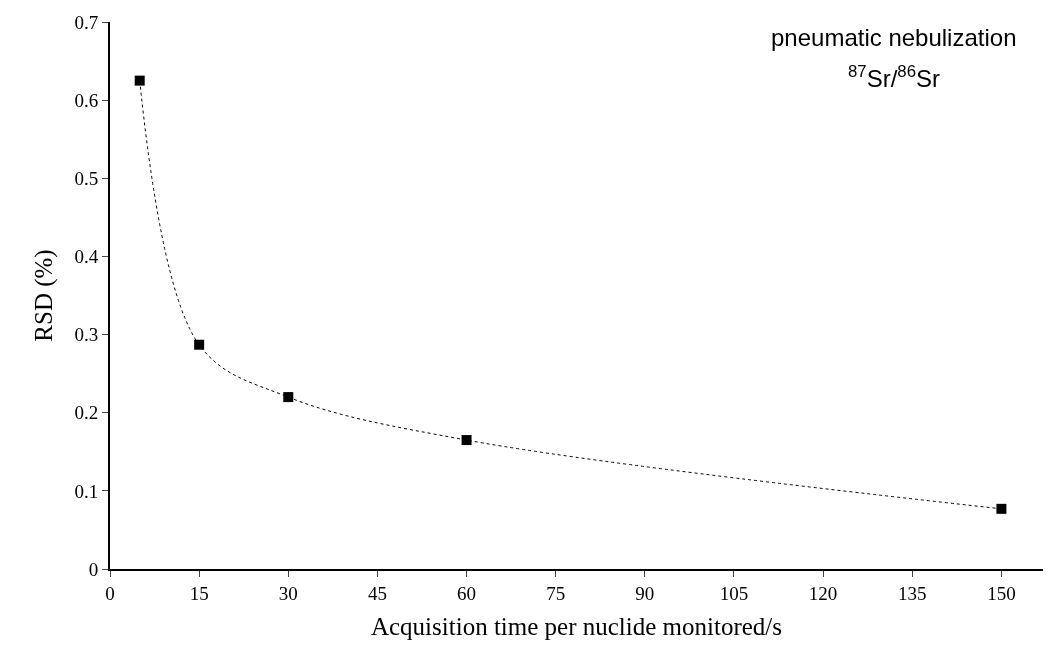  Describe the element at coordinates (645, 593) in the screenshot. I see `x-tick-label: 90` at that location.